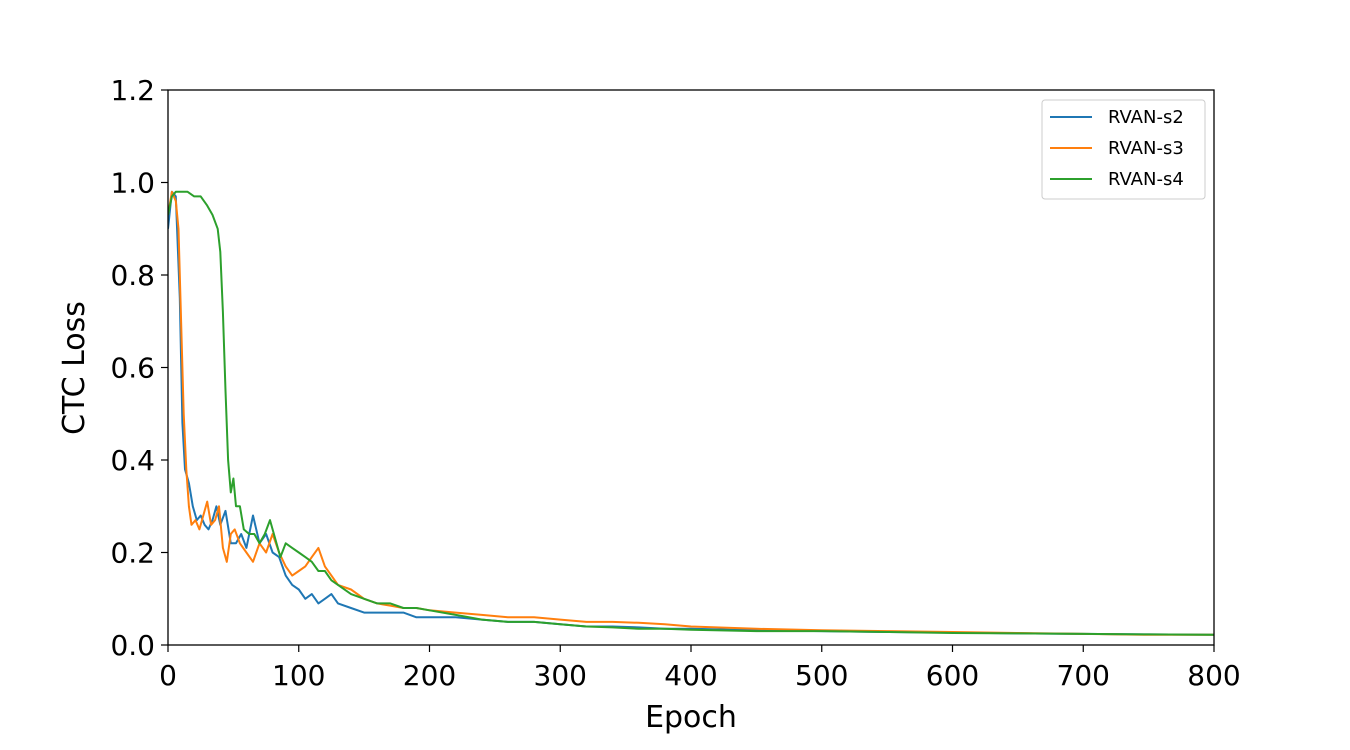 The width and height of the screenshot is (1350, 750). Describe the element at coordinates (132, 275) in the screenshot. I see `y-tick-label: 0.8` at that location.